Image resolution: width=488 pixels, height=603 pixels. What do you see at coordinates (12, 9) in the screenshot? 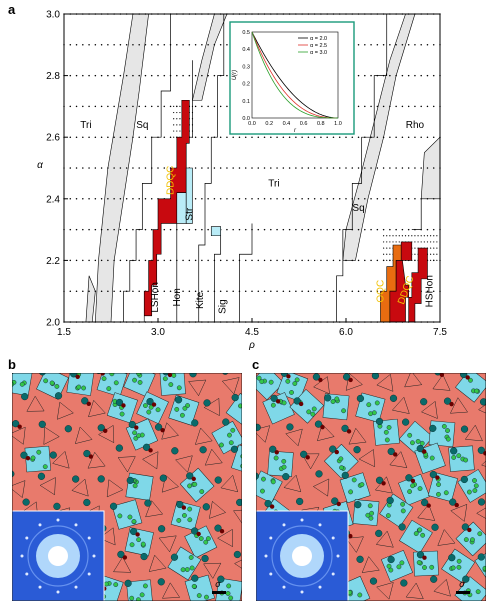
I see `panel-label-a: a` at bounding box center [12, 9].